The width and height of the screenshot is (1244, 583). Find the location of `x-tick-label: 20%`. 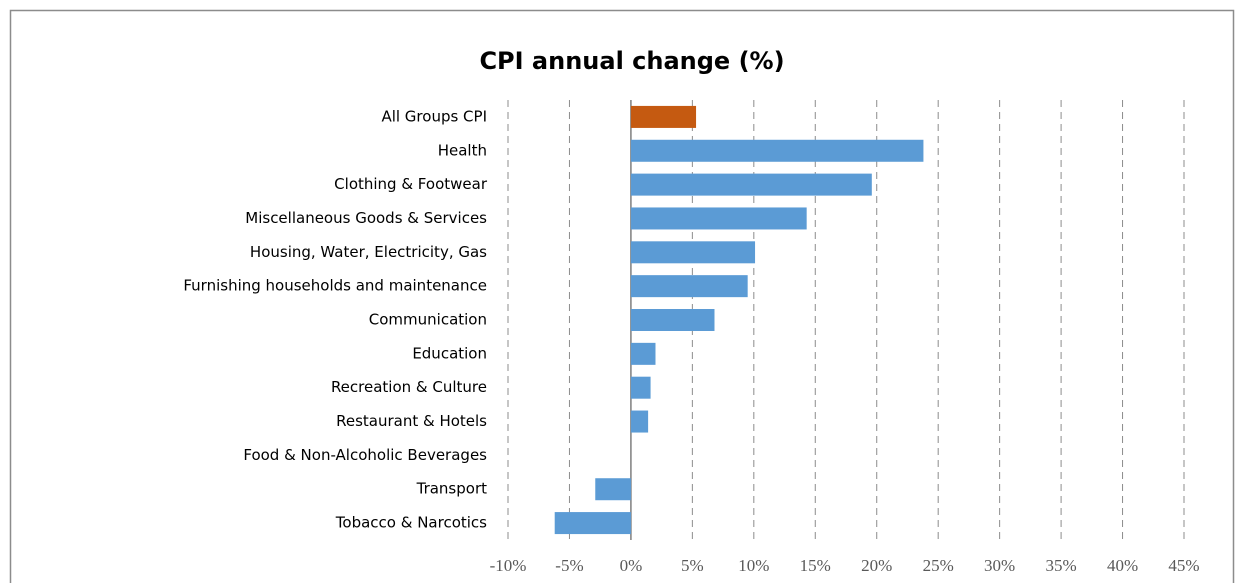

x-tick-label: 20% is located at coordinates (876, 565).